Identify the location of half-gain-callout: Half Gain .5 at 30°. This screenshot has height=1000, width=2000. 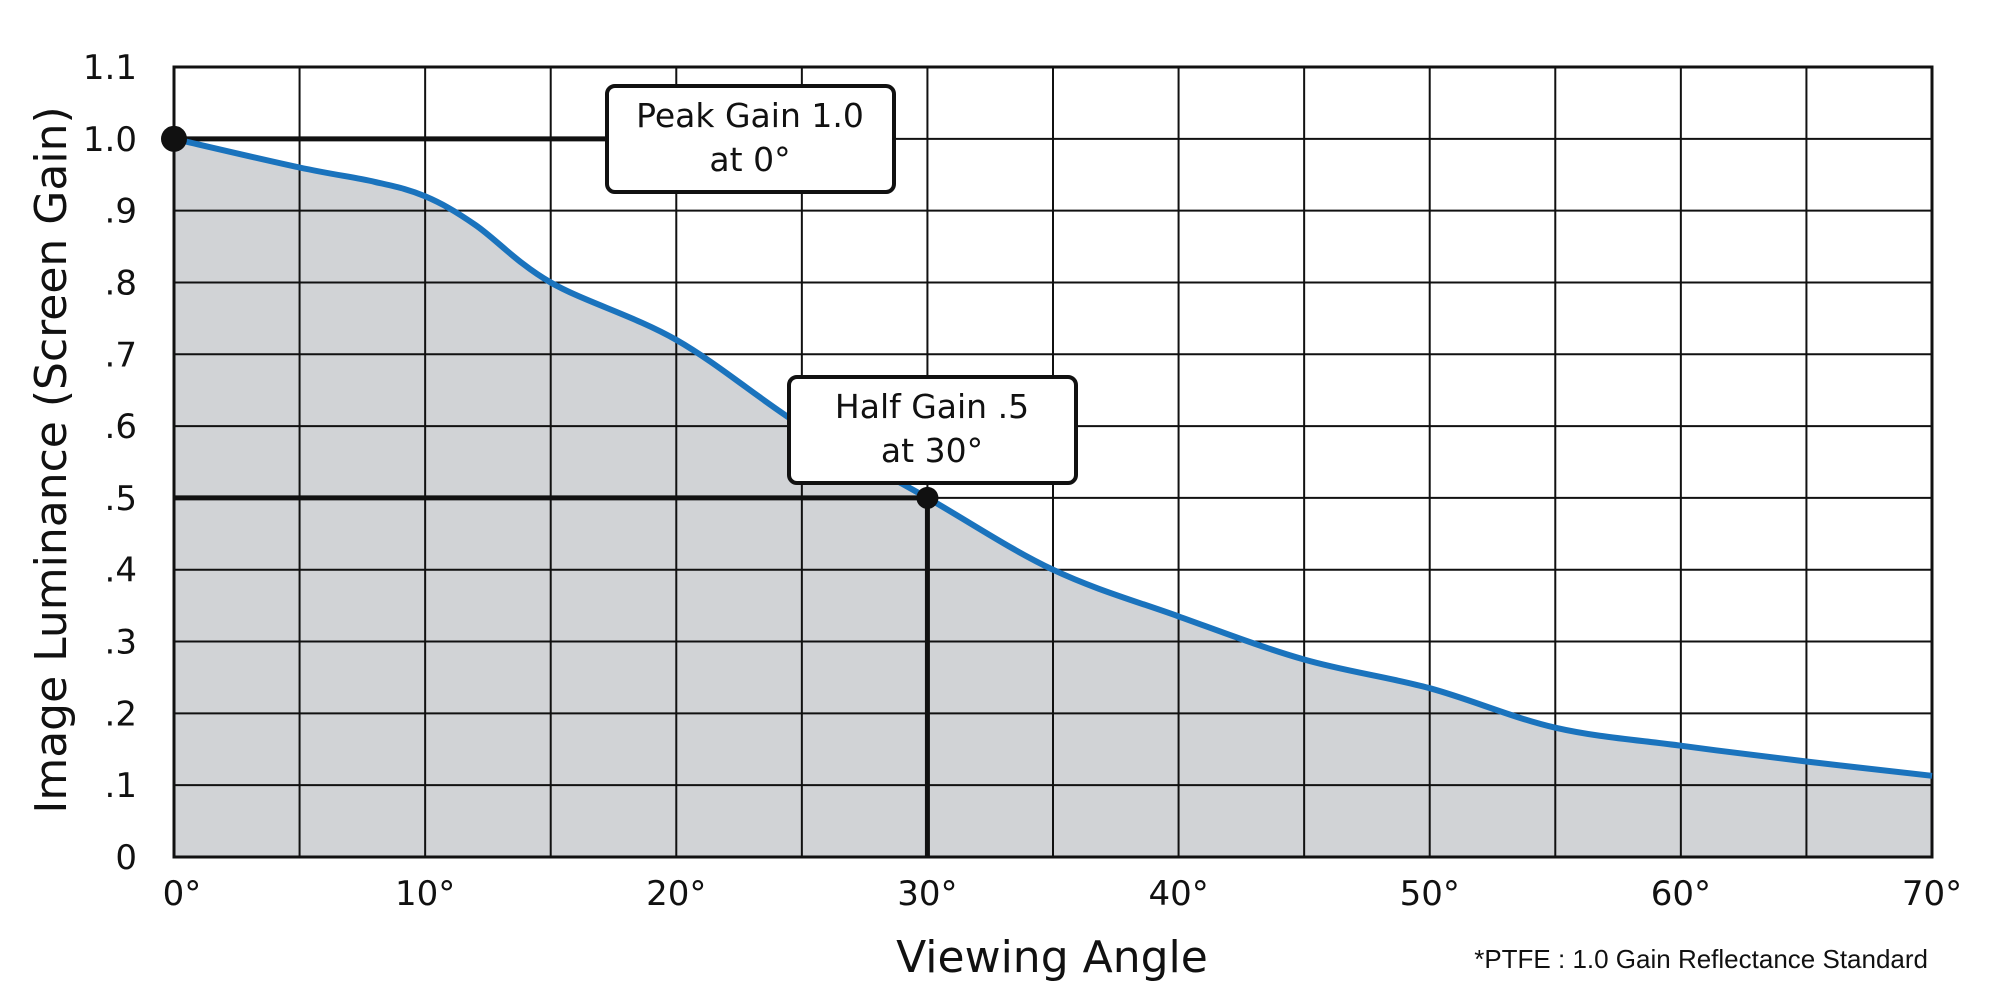
(932, 430).